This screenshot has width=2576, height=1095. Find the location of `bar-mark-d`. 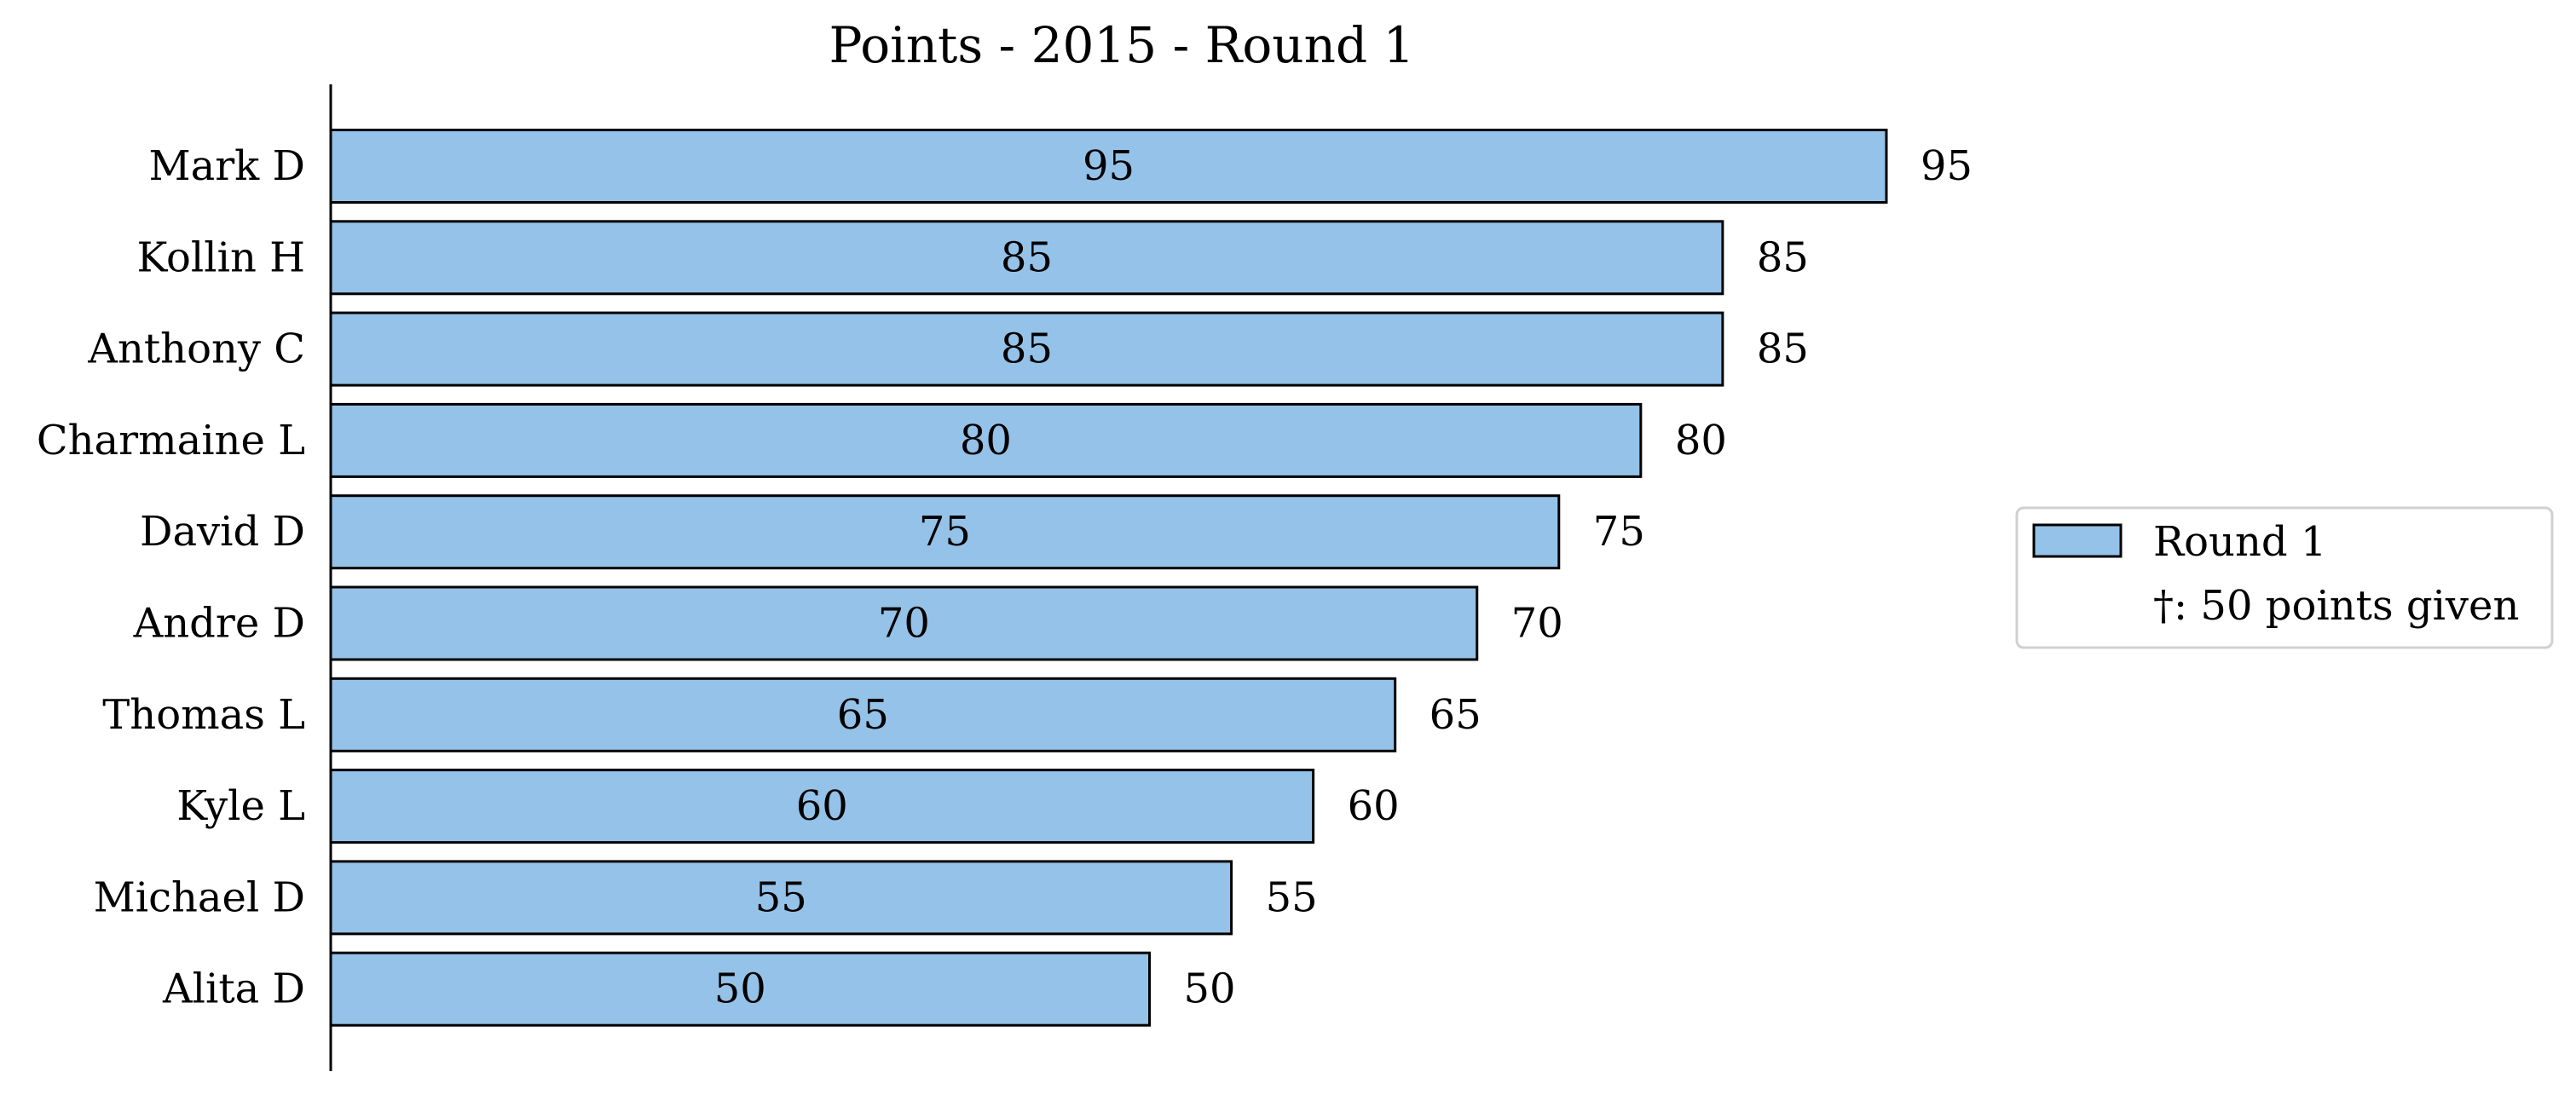

bar-mark-d is located at coordinates (1108, 166).